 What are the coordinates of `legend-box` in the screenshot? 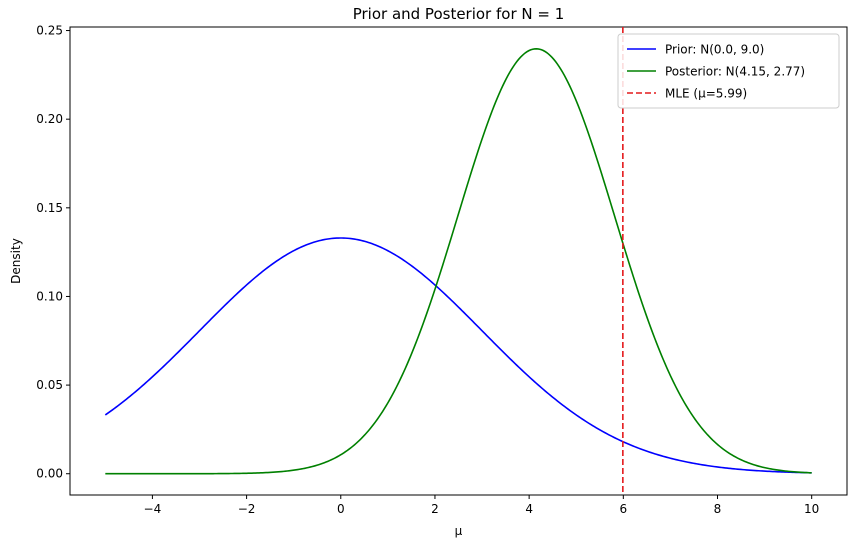 It's located at (728, 71).